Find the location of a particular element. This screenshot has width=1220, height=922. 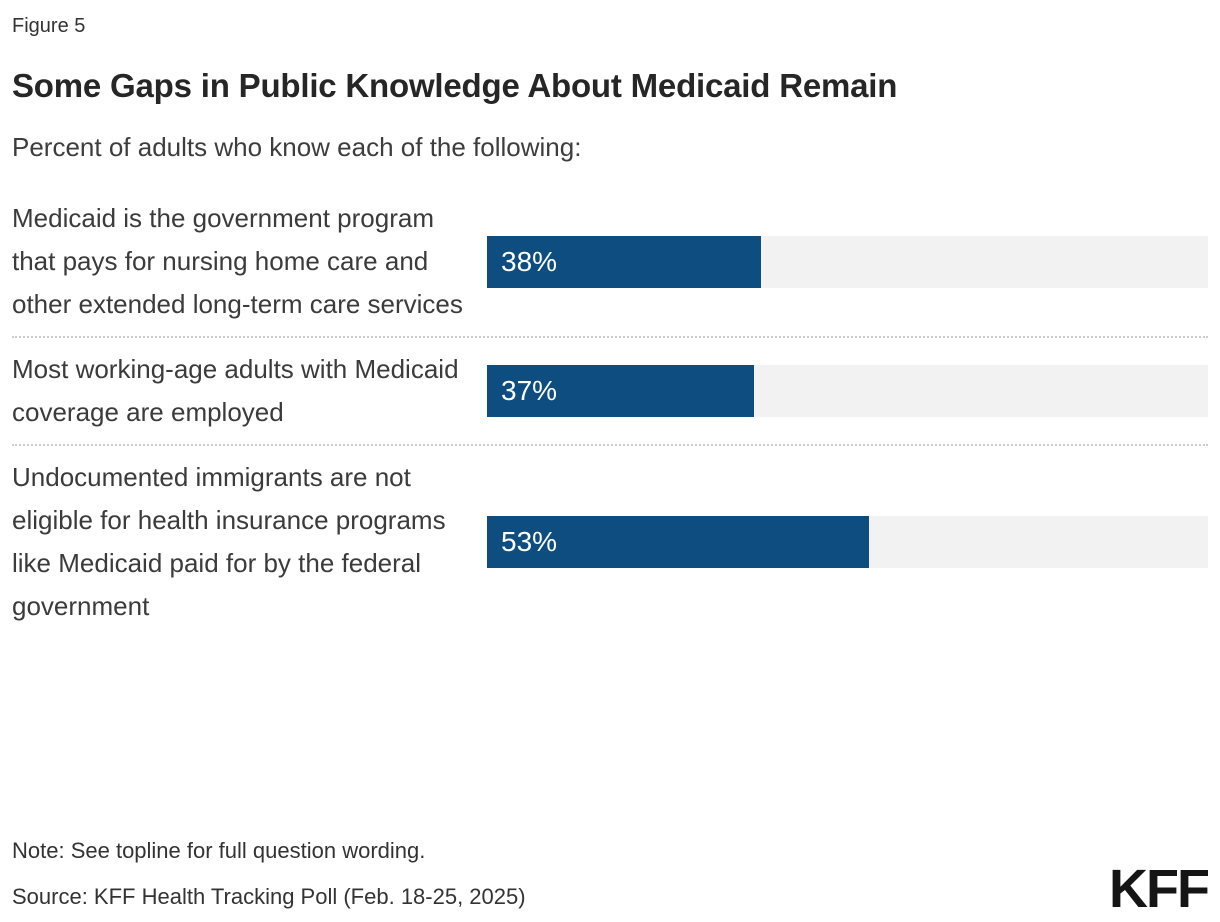

figure-number: Figure 5 is located at coordinates (49, 26).